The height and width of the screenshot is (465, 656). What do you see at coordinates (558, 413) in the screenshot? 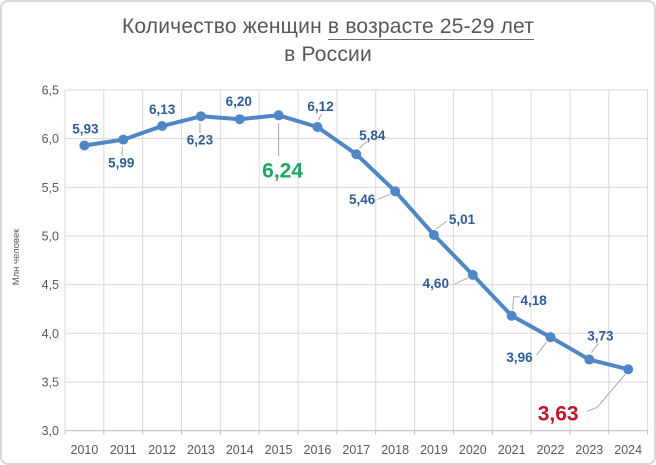
I see `data-label-2024: 3,63` at bounding box center [558, 413].